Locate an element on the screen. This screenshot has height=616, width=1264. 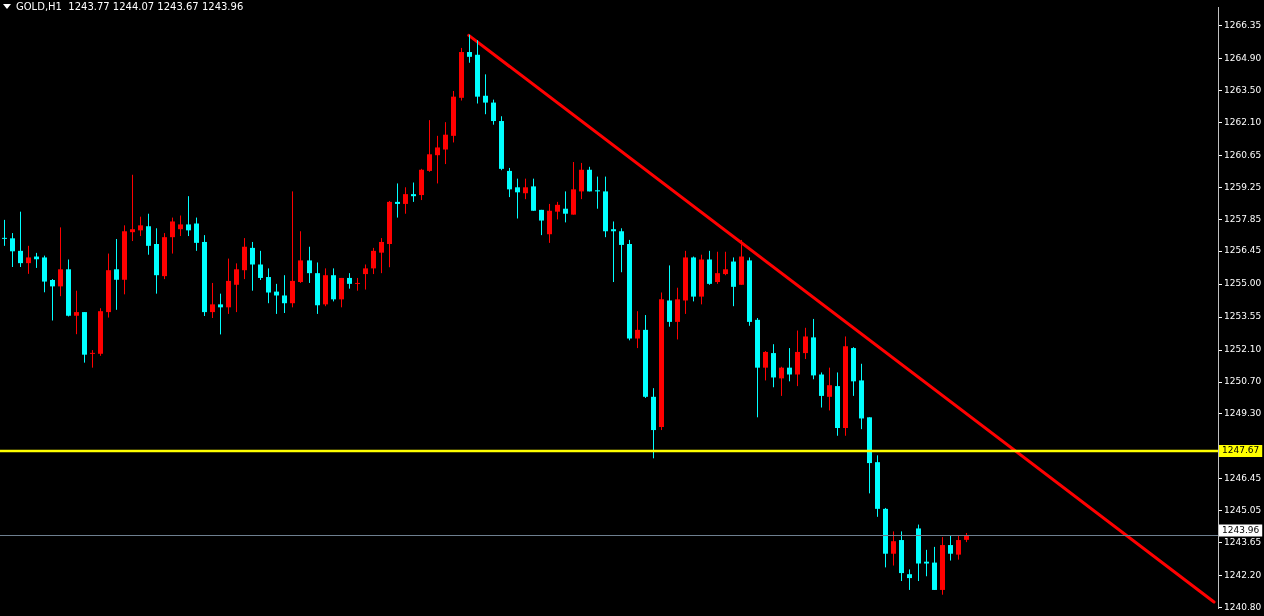
y-tick-label: 1252.10 is located at coordinates (1243, 349).